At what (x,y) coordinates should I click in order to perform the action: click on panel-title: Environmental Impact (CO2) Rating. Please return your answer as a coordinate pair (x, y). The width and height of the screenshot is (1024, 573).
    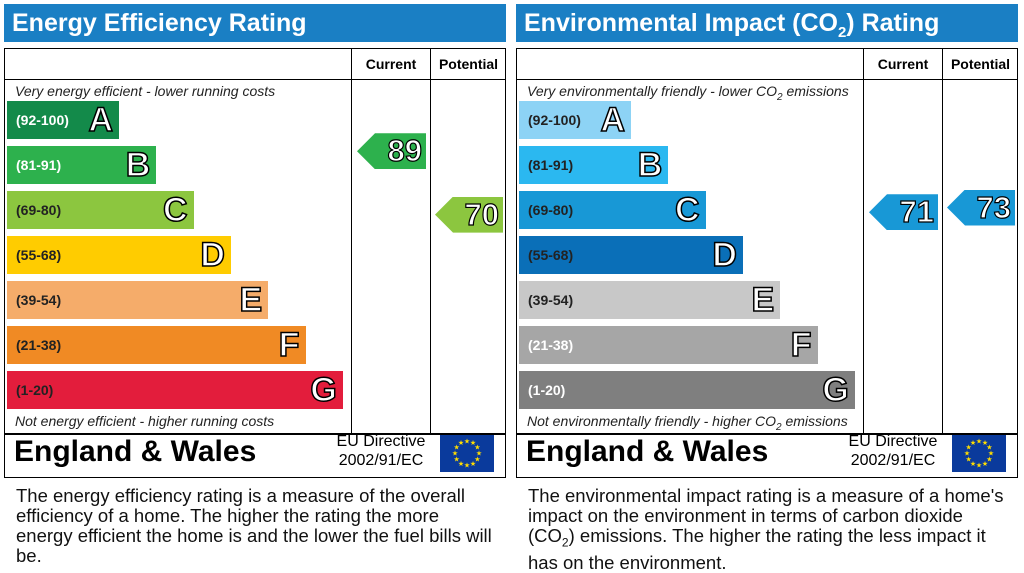
    Looking at the image, I should click on (767, 23).